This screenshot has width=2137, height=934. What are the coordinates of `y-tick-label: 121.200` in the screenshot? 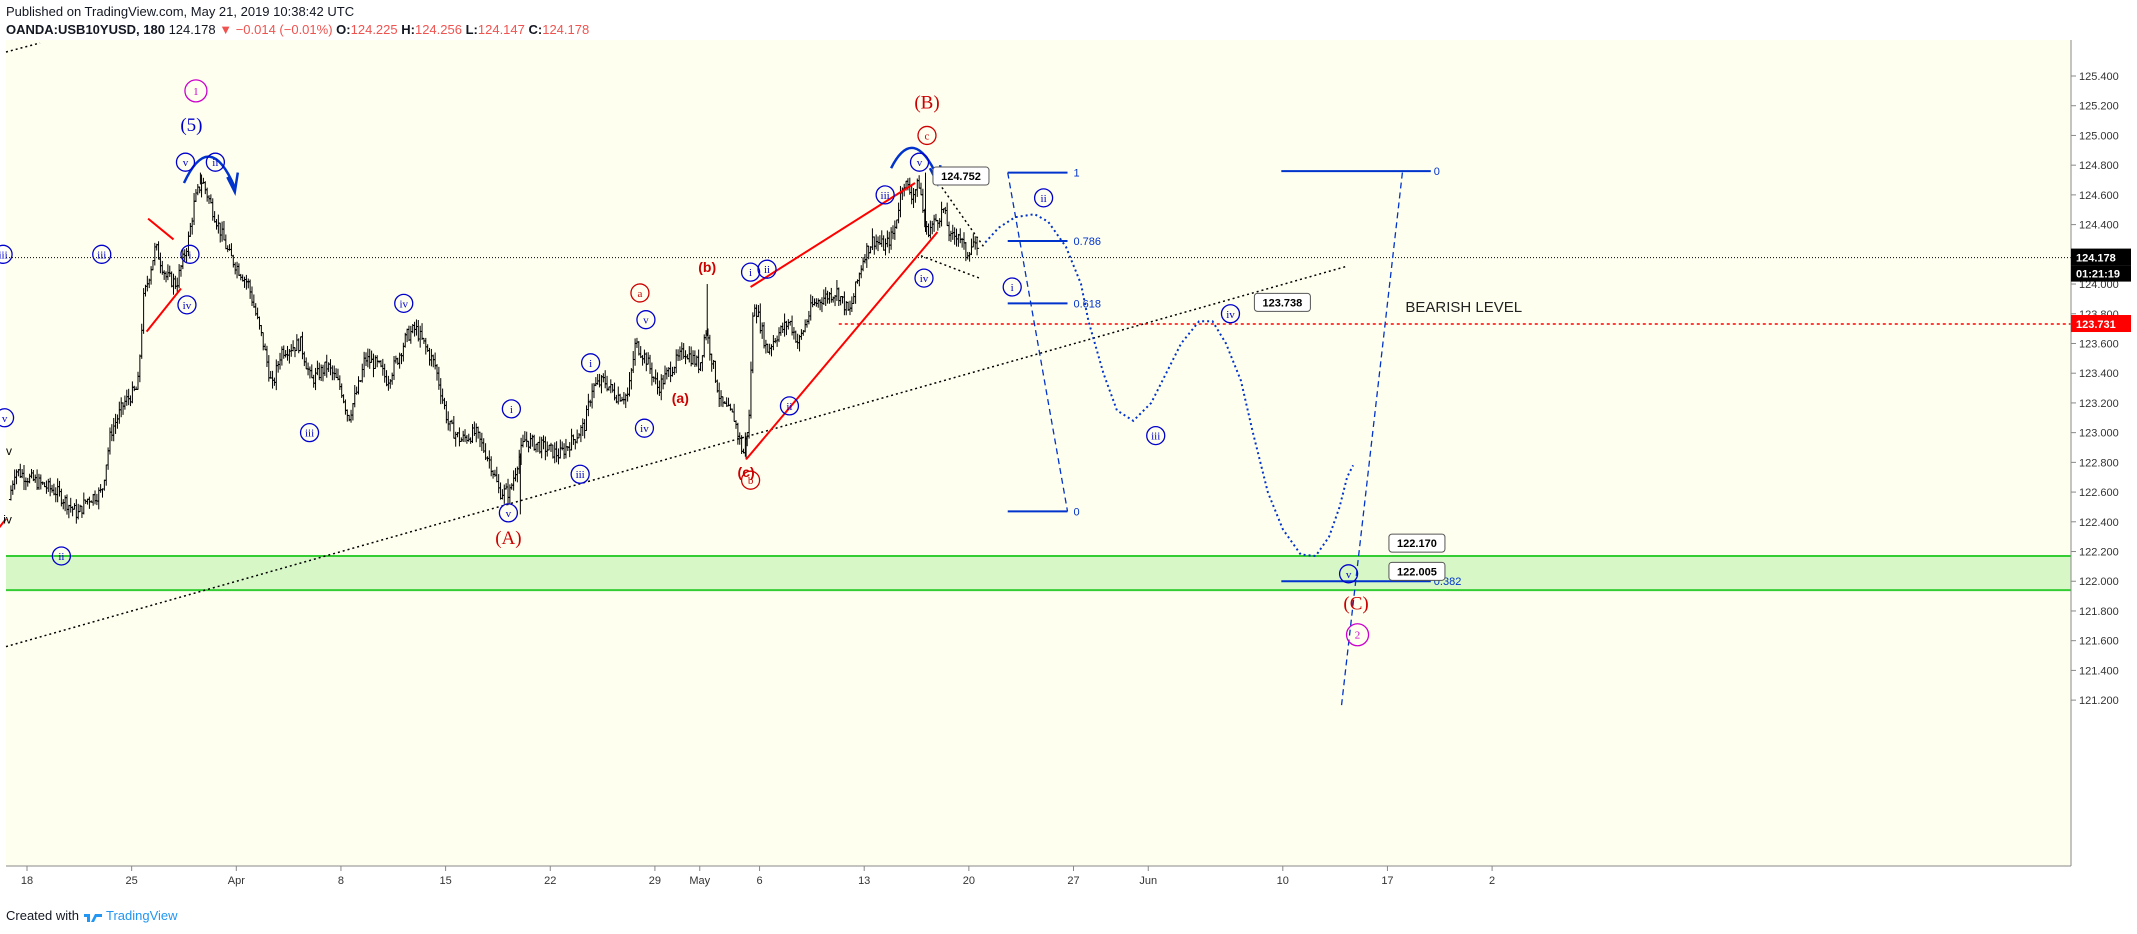 It's located at (2099, 701).